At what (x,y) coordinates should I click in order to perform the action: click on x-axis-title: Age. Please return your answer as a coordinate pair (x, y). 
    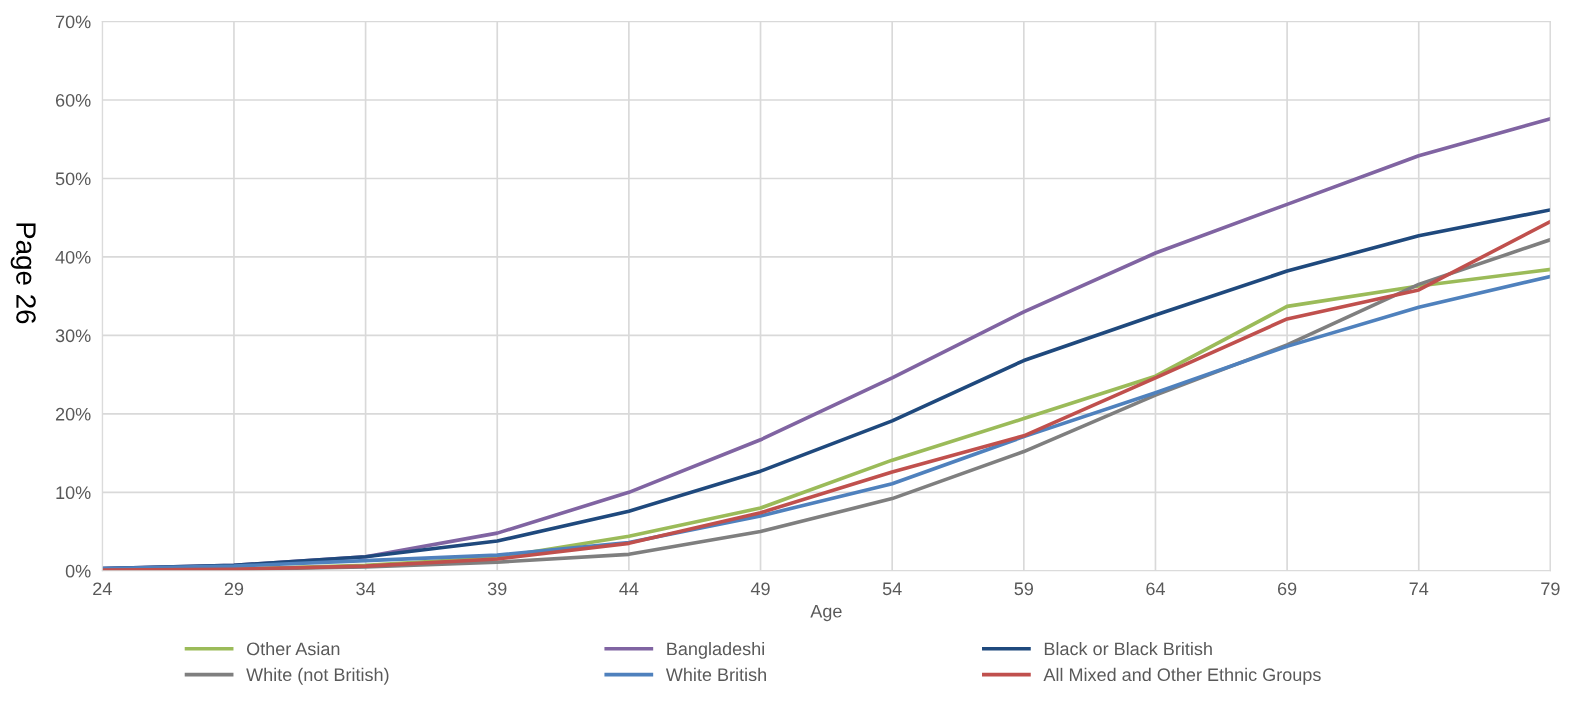
    Looking at the image, I should click on (826, 613).